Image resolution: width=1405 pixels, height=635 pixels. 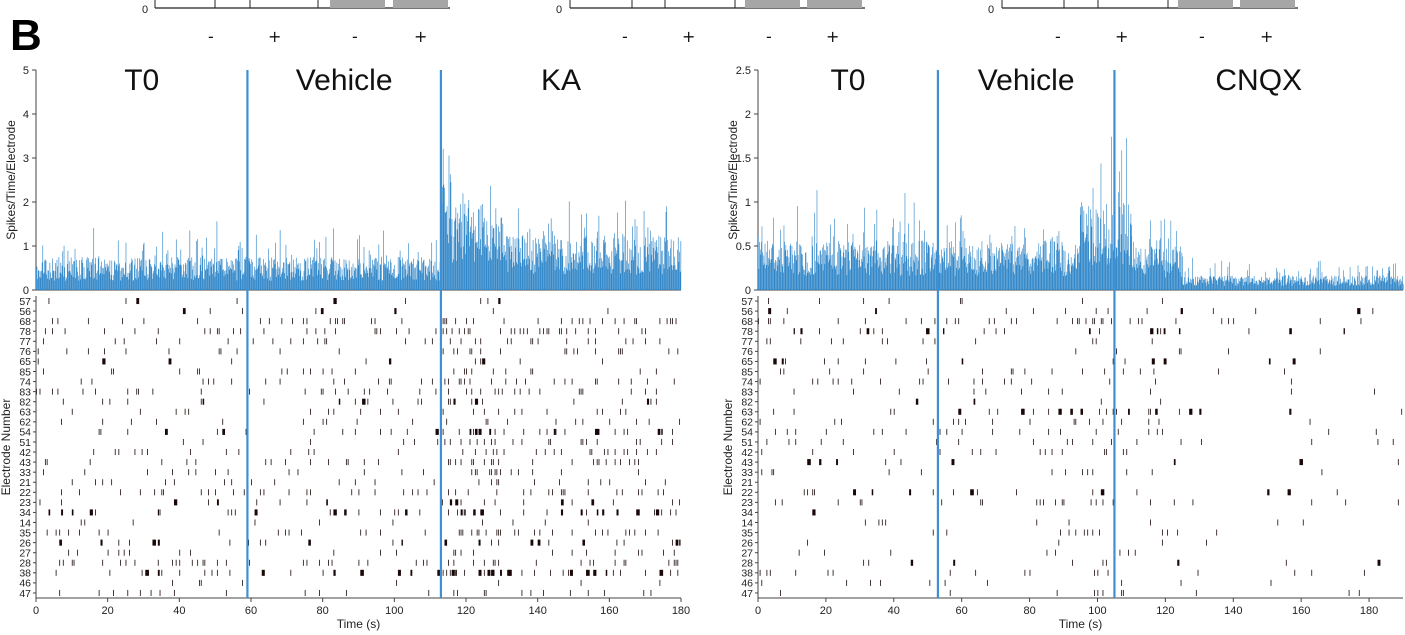 I want to click on x-tick-label: 80, so click(x=1029, y=611).